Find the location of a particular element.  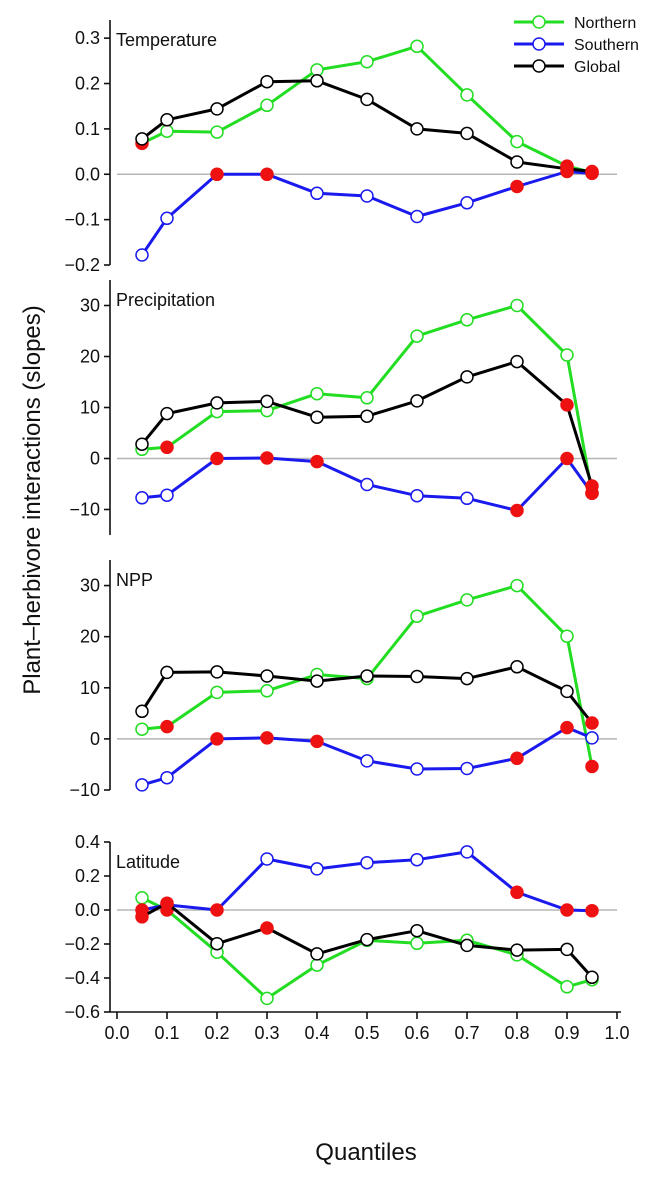

y-tick-label-temperature: −0.2 is located at coordinates (82, 265).